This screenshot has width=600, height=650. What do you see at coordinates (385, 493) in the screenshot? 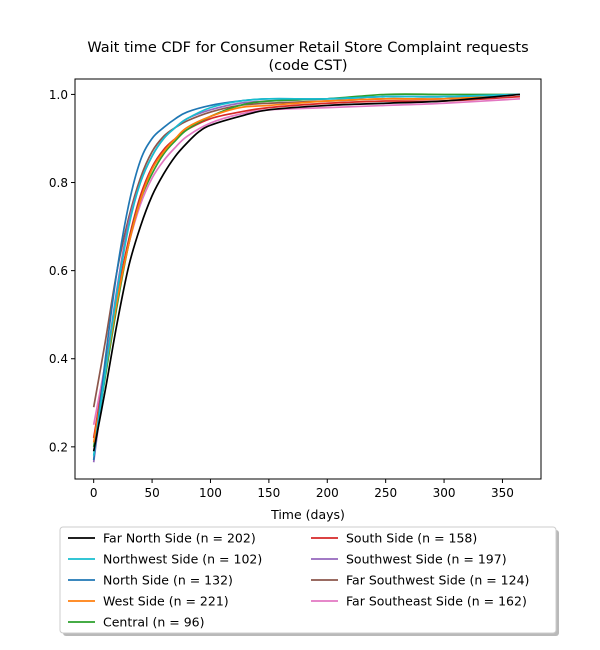
I see `x-tick-label: 250` at bounding box center [385, 493].